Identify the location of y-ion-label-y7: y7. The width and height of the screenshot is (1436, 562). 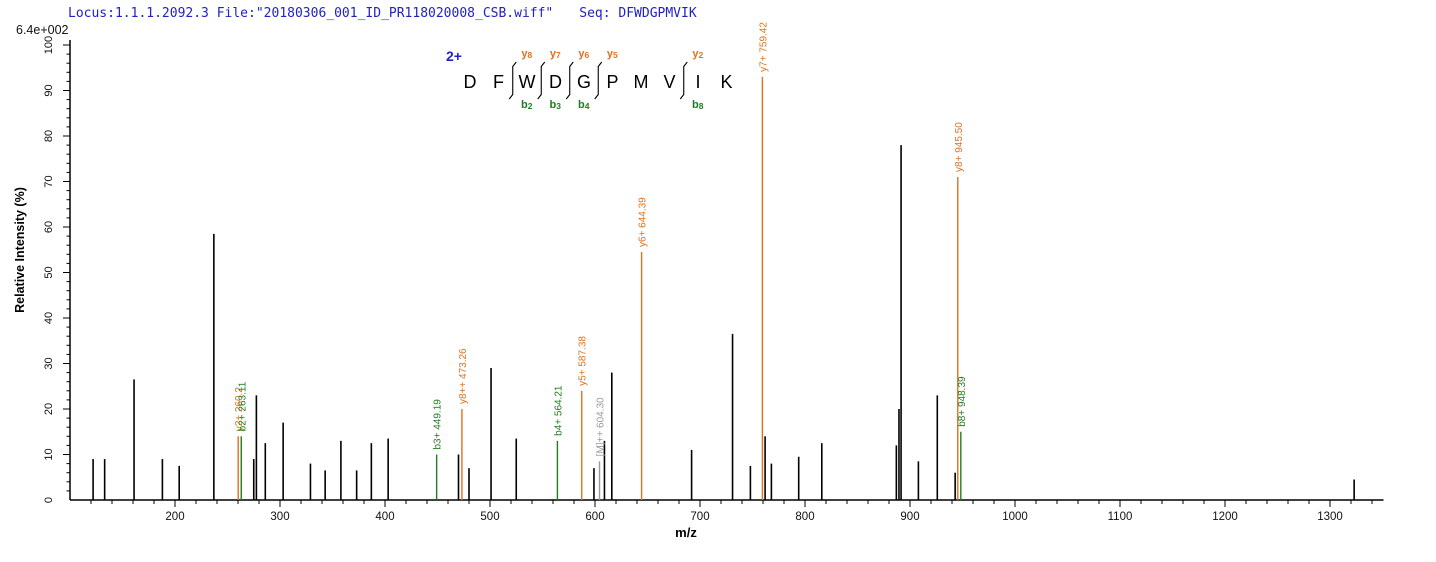
(555, 54).